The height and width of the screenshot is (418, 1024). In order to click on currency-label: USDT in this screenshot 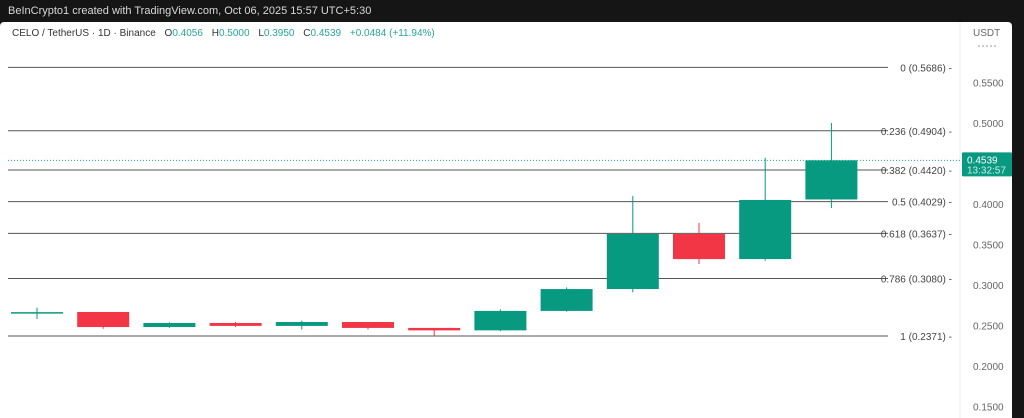, I will do `click(986, 33)`.